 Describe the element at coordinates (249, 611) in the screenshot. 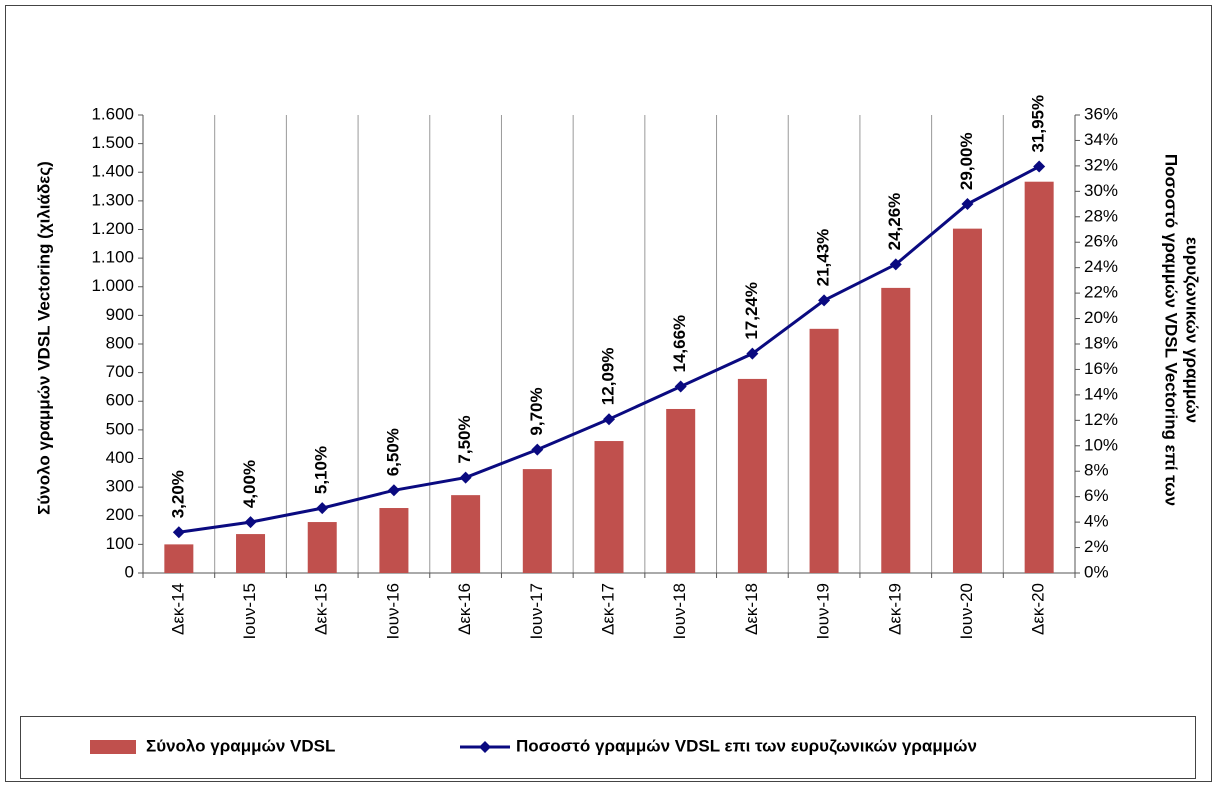

I see `x-tick-label: Ιουν-15` at that location.